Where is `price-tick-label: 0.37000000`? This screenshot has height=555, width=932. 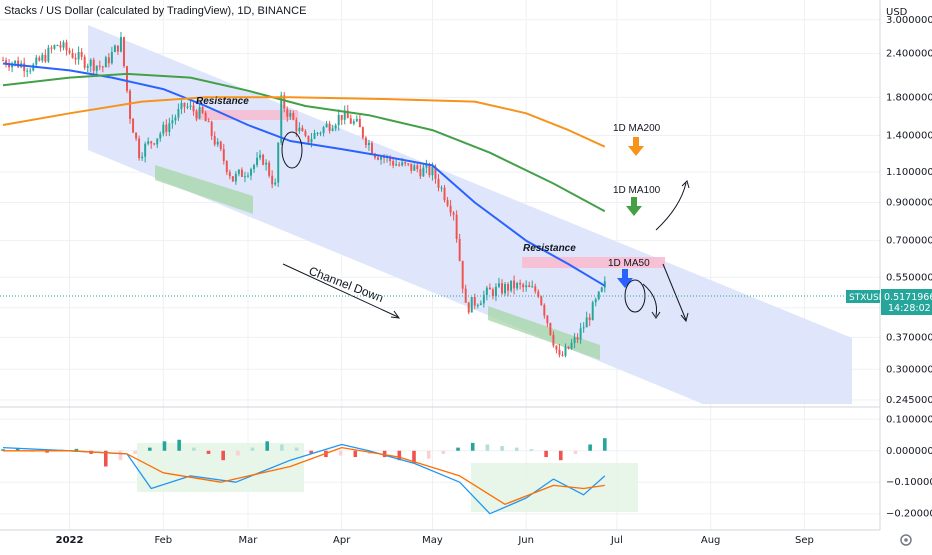 price-tick-label: 0.37000000 is located at coordinates (909, 337).